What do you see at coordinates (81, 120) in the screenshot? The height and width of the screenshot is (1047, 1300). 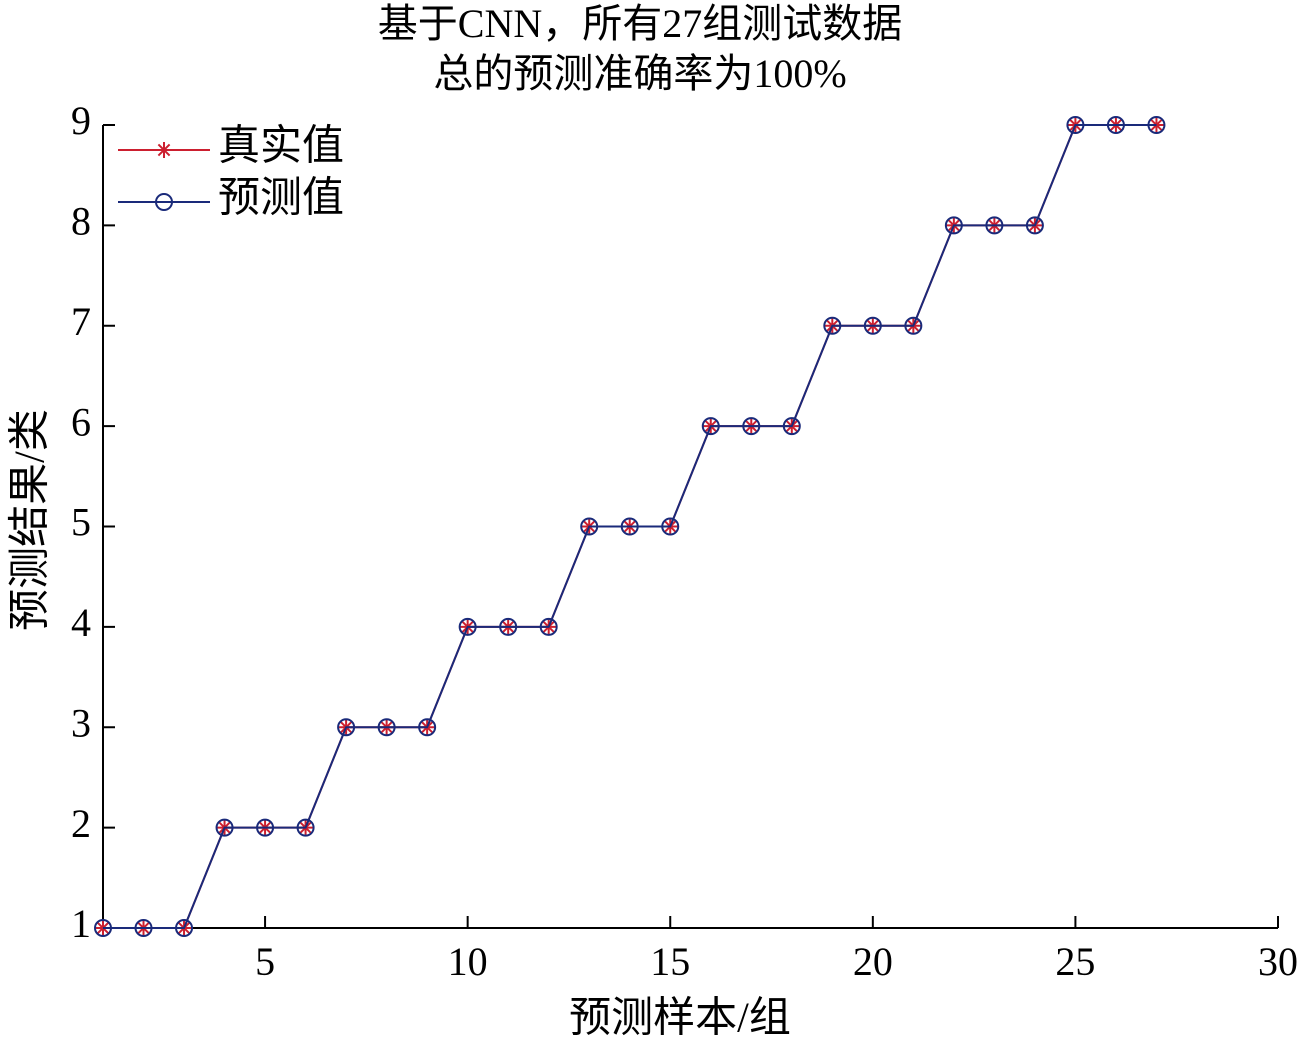 I see `y-tick-label: 9` at bounding box center [81, 120].